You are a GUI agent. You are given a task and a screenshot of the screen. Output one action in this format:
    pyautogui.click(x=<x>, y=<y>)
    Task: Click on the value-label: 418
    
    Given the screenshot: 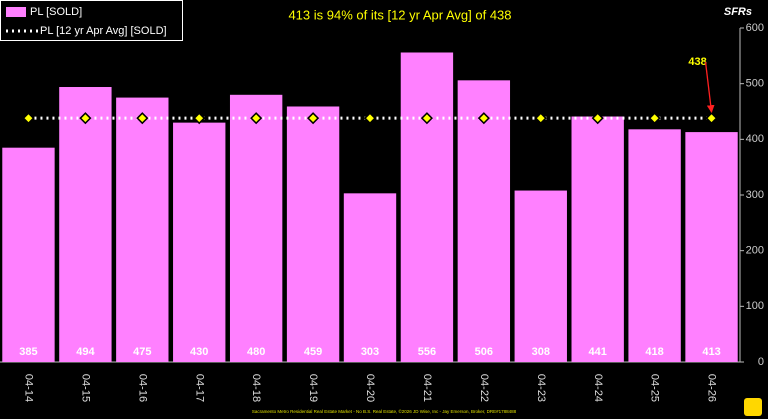 What is the action you would take?
    pyautogui.click(x=654, y=352)
    